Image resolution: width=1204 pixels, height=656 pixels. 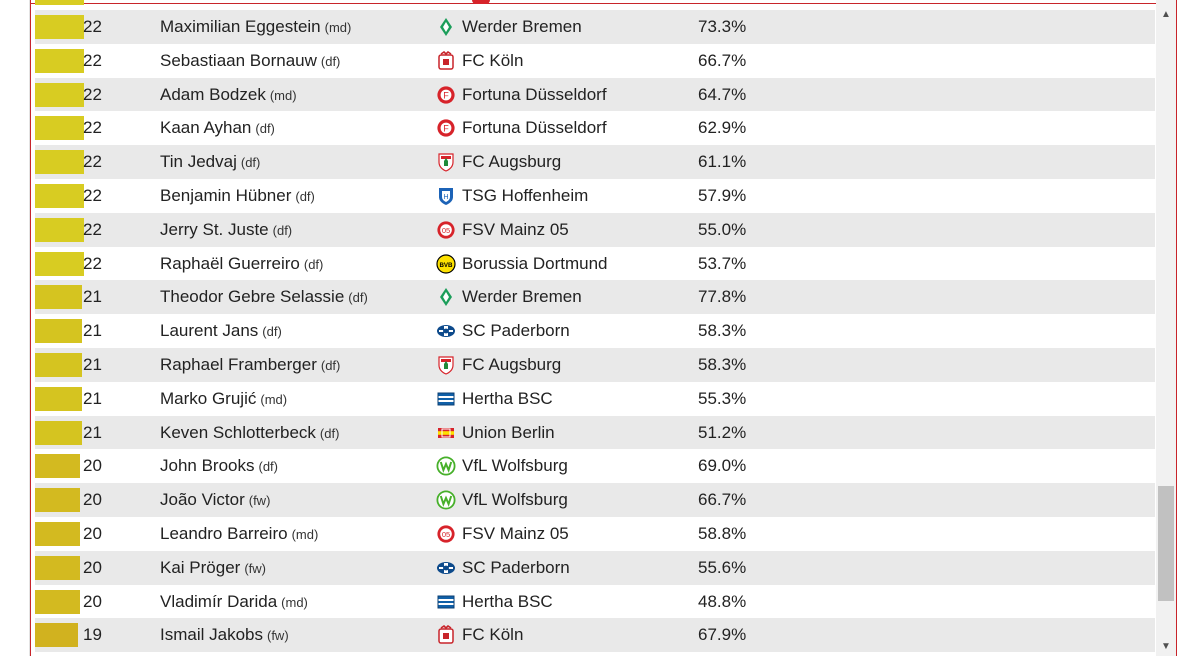 I want to click on club-name: Union Berlin, so click(x=508, y=432).